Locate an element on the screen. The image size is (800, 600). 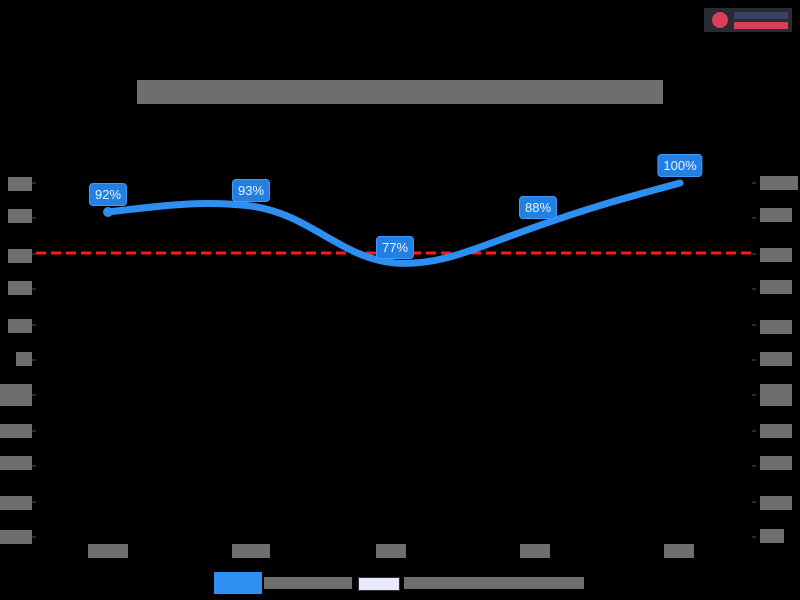
data-label-3: 88% is located at coordinates (538, 207).